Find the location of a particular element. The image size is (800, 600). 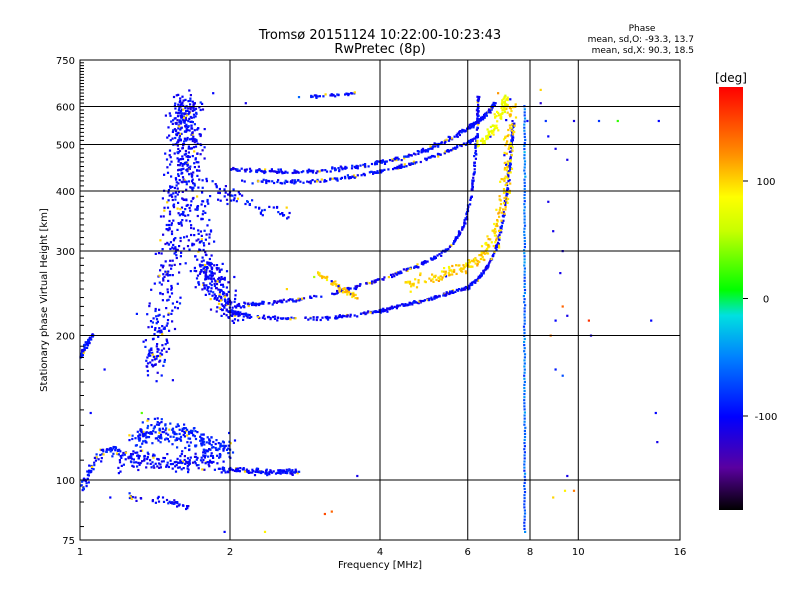

y-tick-label: 200 is located at coordinates (65, 337).